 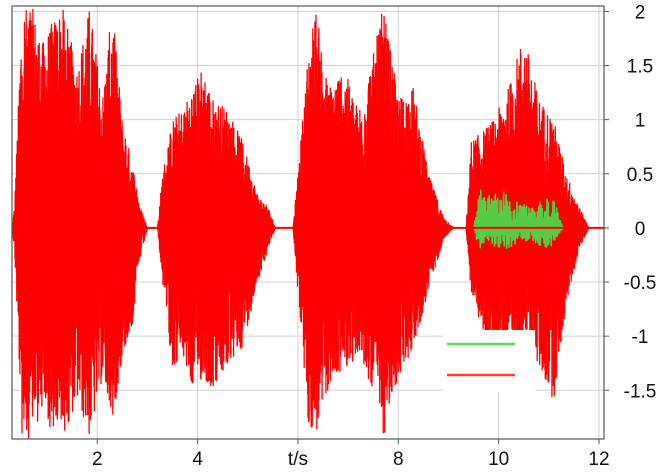 What do you see at coordinates (351, 454) in the screenshot?
I see `x-axis: 2 4 t/s 8 10 12` at bounding box center [351, 454].